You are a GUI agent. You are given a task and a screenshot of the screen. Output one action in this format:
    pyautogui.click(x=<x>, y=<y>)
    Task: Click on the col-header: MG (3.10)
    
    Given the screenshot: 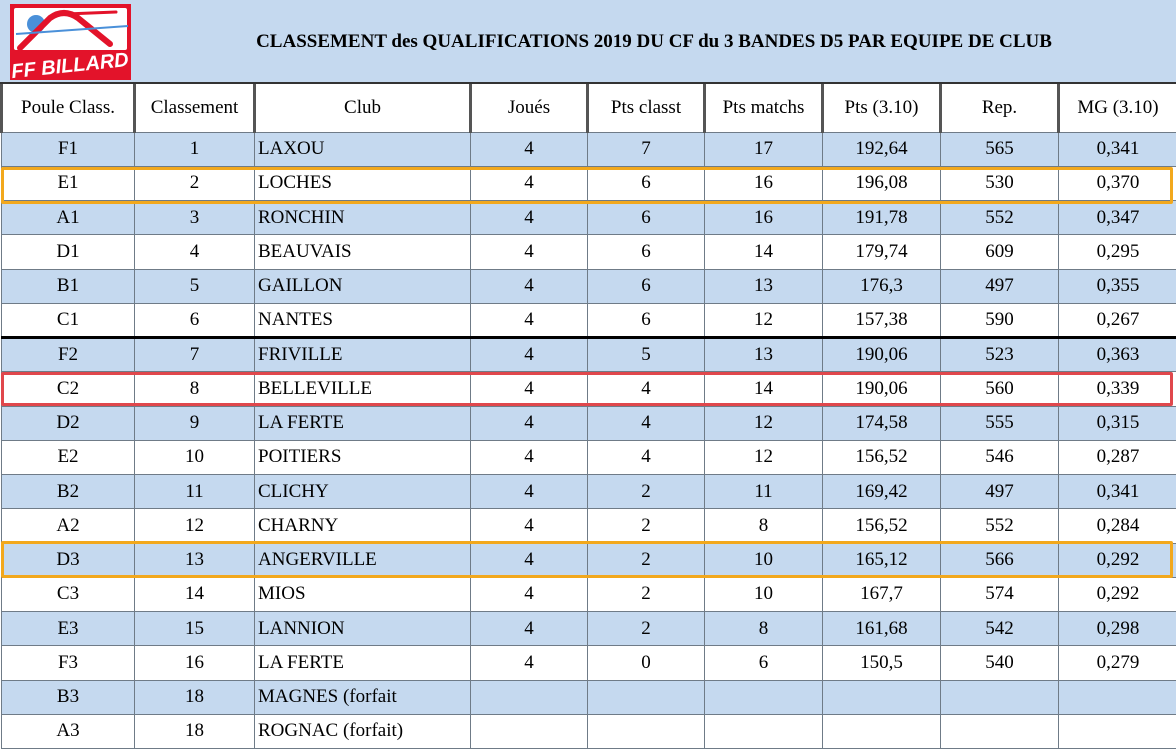 What is the action you would take?
    pyautogui.click(x=1116, y=108)
    